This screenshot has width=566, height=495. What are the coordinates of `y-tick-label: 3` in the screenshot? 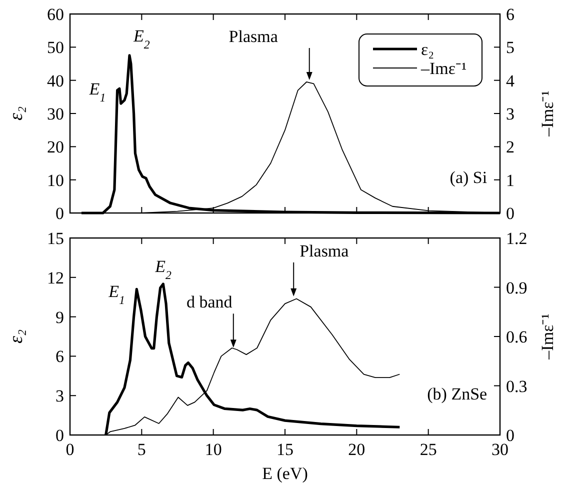 It's located at (60, 396).